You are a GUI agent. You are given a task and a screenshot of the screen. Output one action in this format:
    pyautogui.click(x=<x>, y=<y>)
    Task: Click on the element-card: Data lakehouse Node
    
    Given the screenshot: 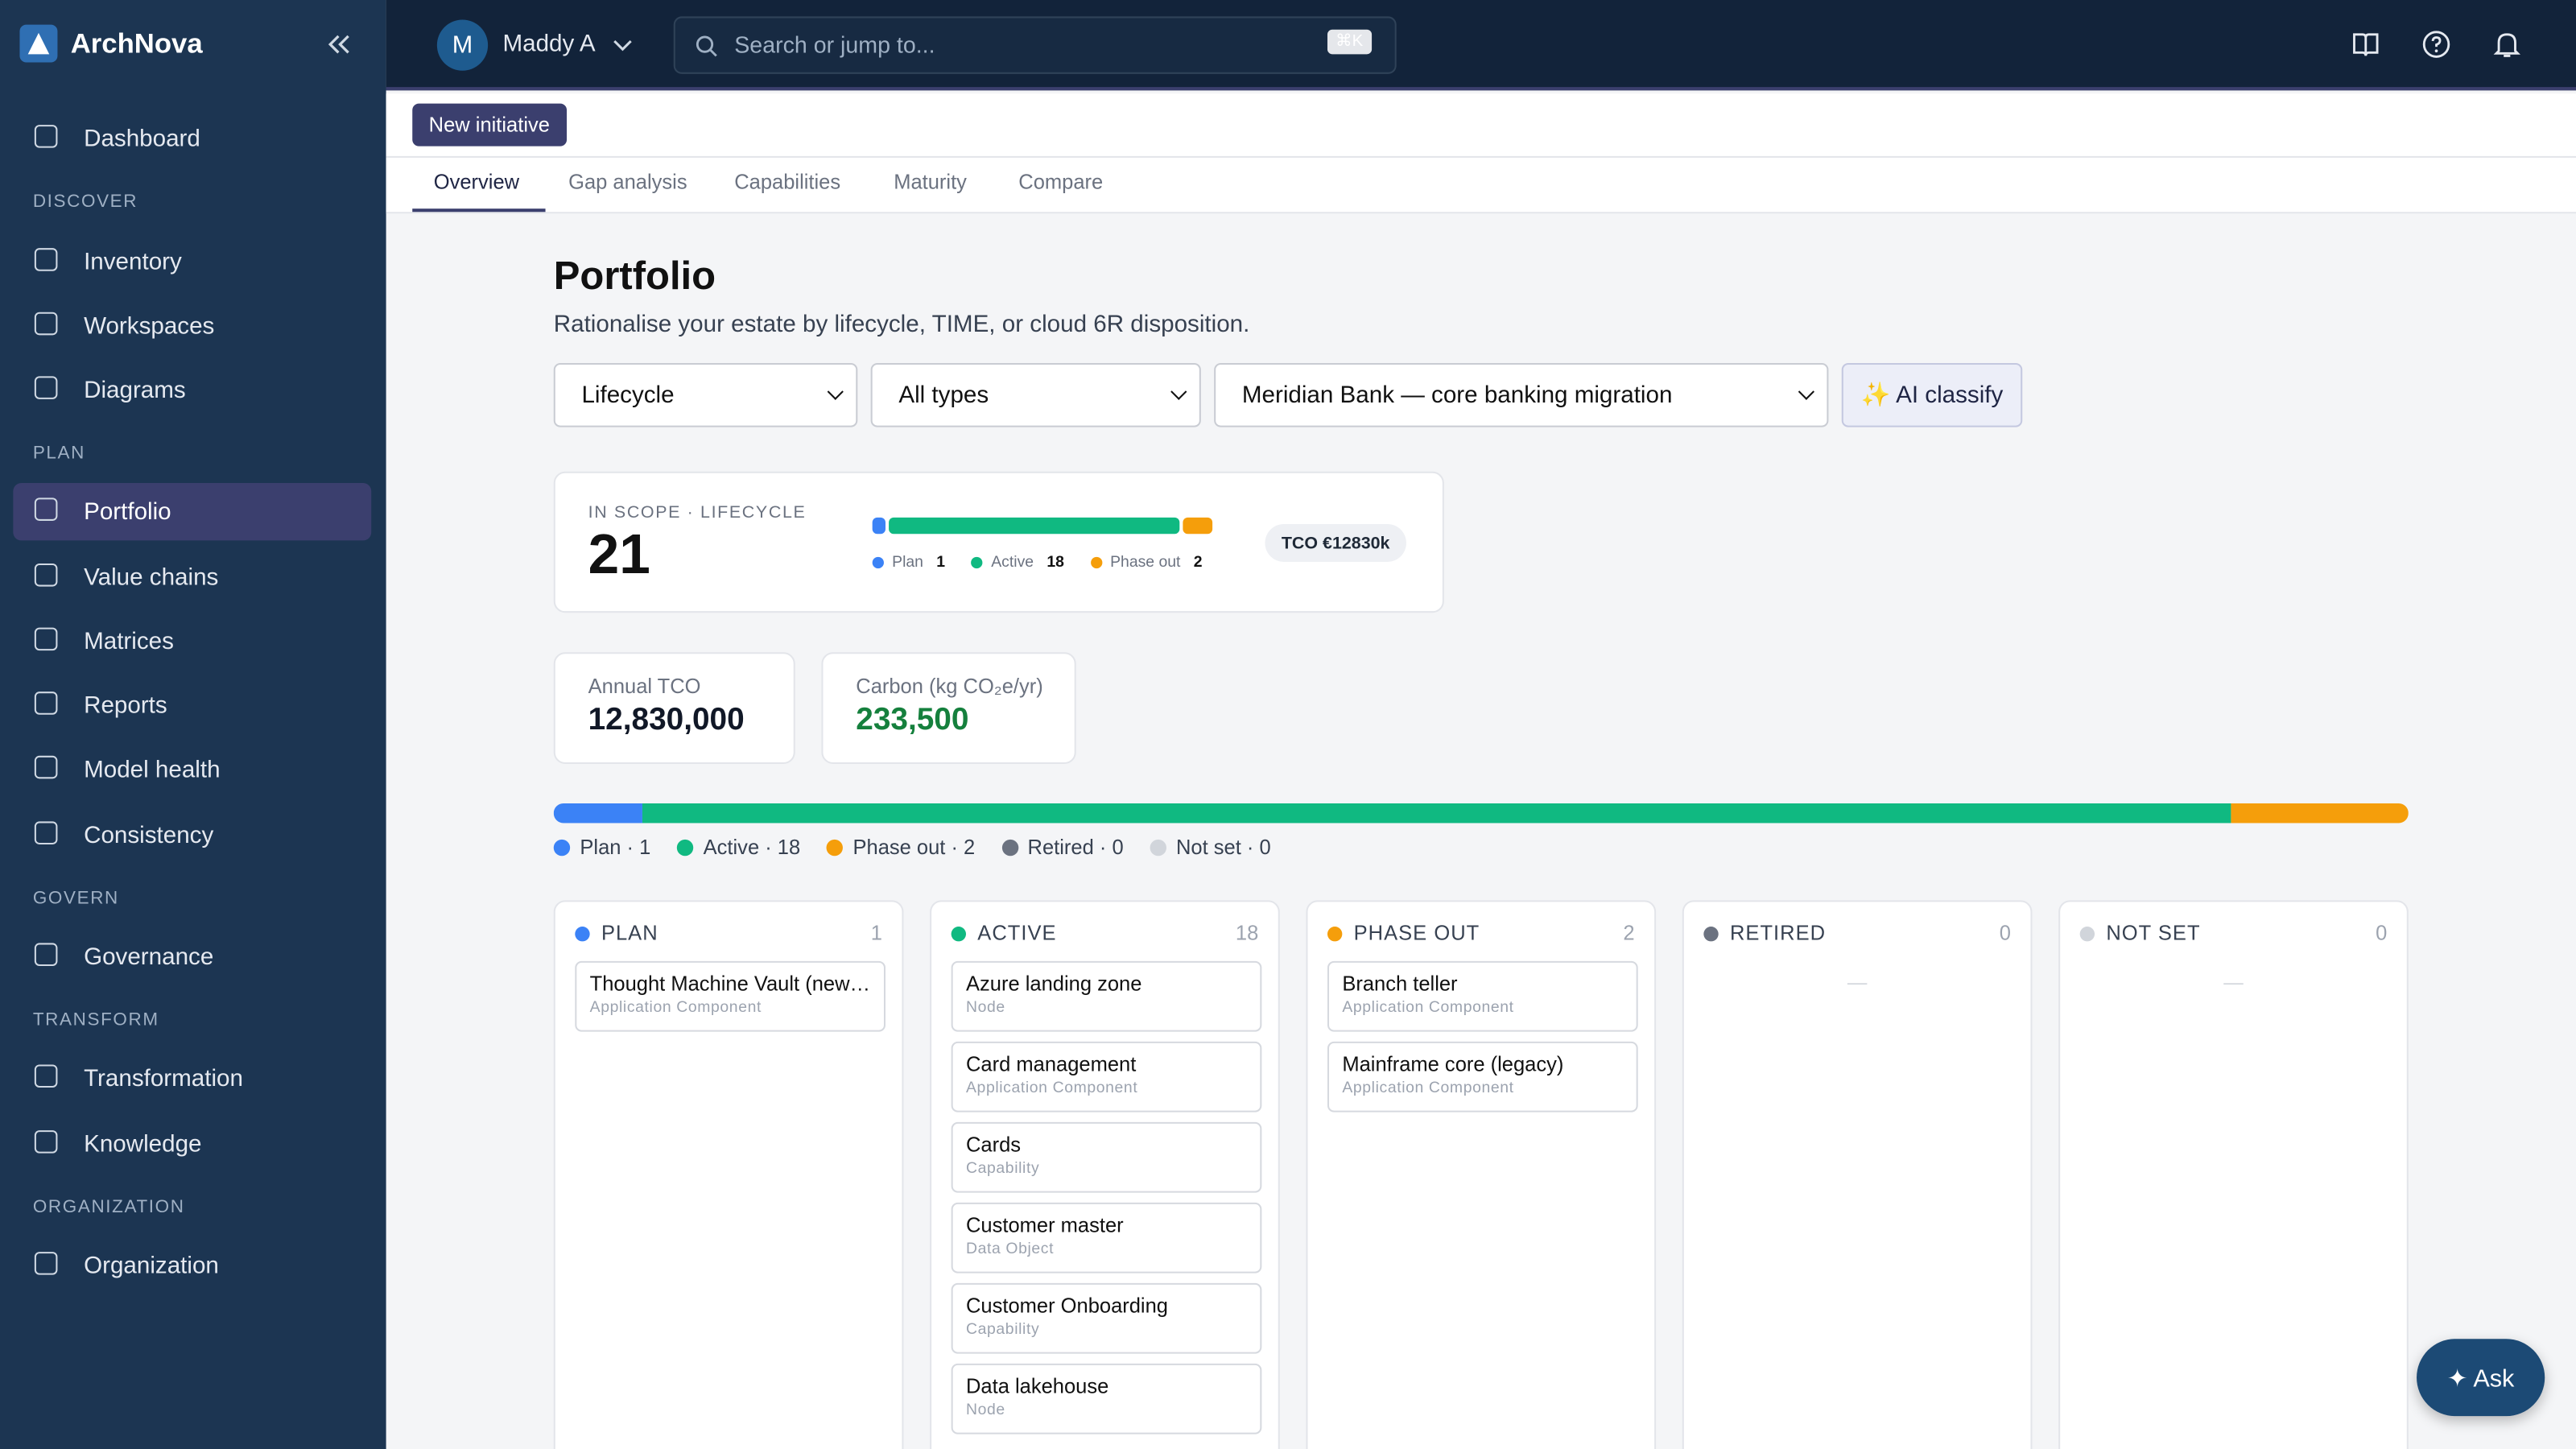 What is the action you would take?
    pyautogui.click(x=1106, y=1399)
    